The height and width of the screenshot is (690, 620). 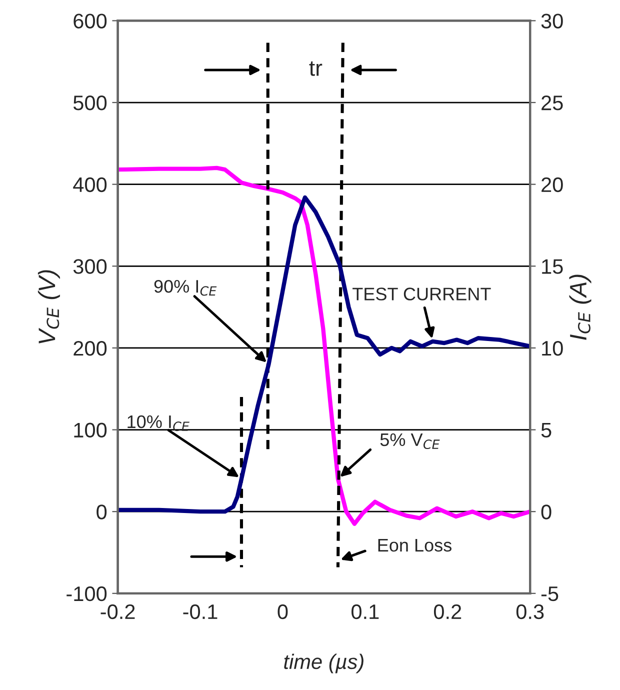 What do you see at coordinates (200, 612) in the screenshot?
I see `x-tick-label: -0.1` at bounding box center [200, 612].